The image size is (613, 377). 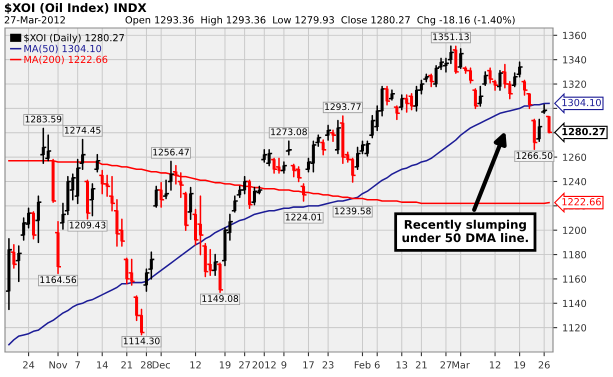 What do you see at coordinates (102, 364) in the screenshot?
I see `x-tick-label: 14` at bounding box center [102, 364].